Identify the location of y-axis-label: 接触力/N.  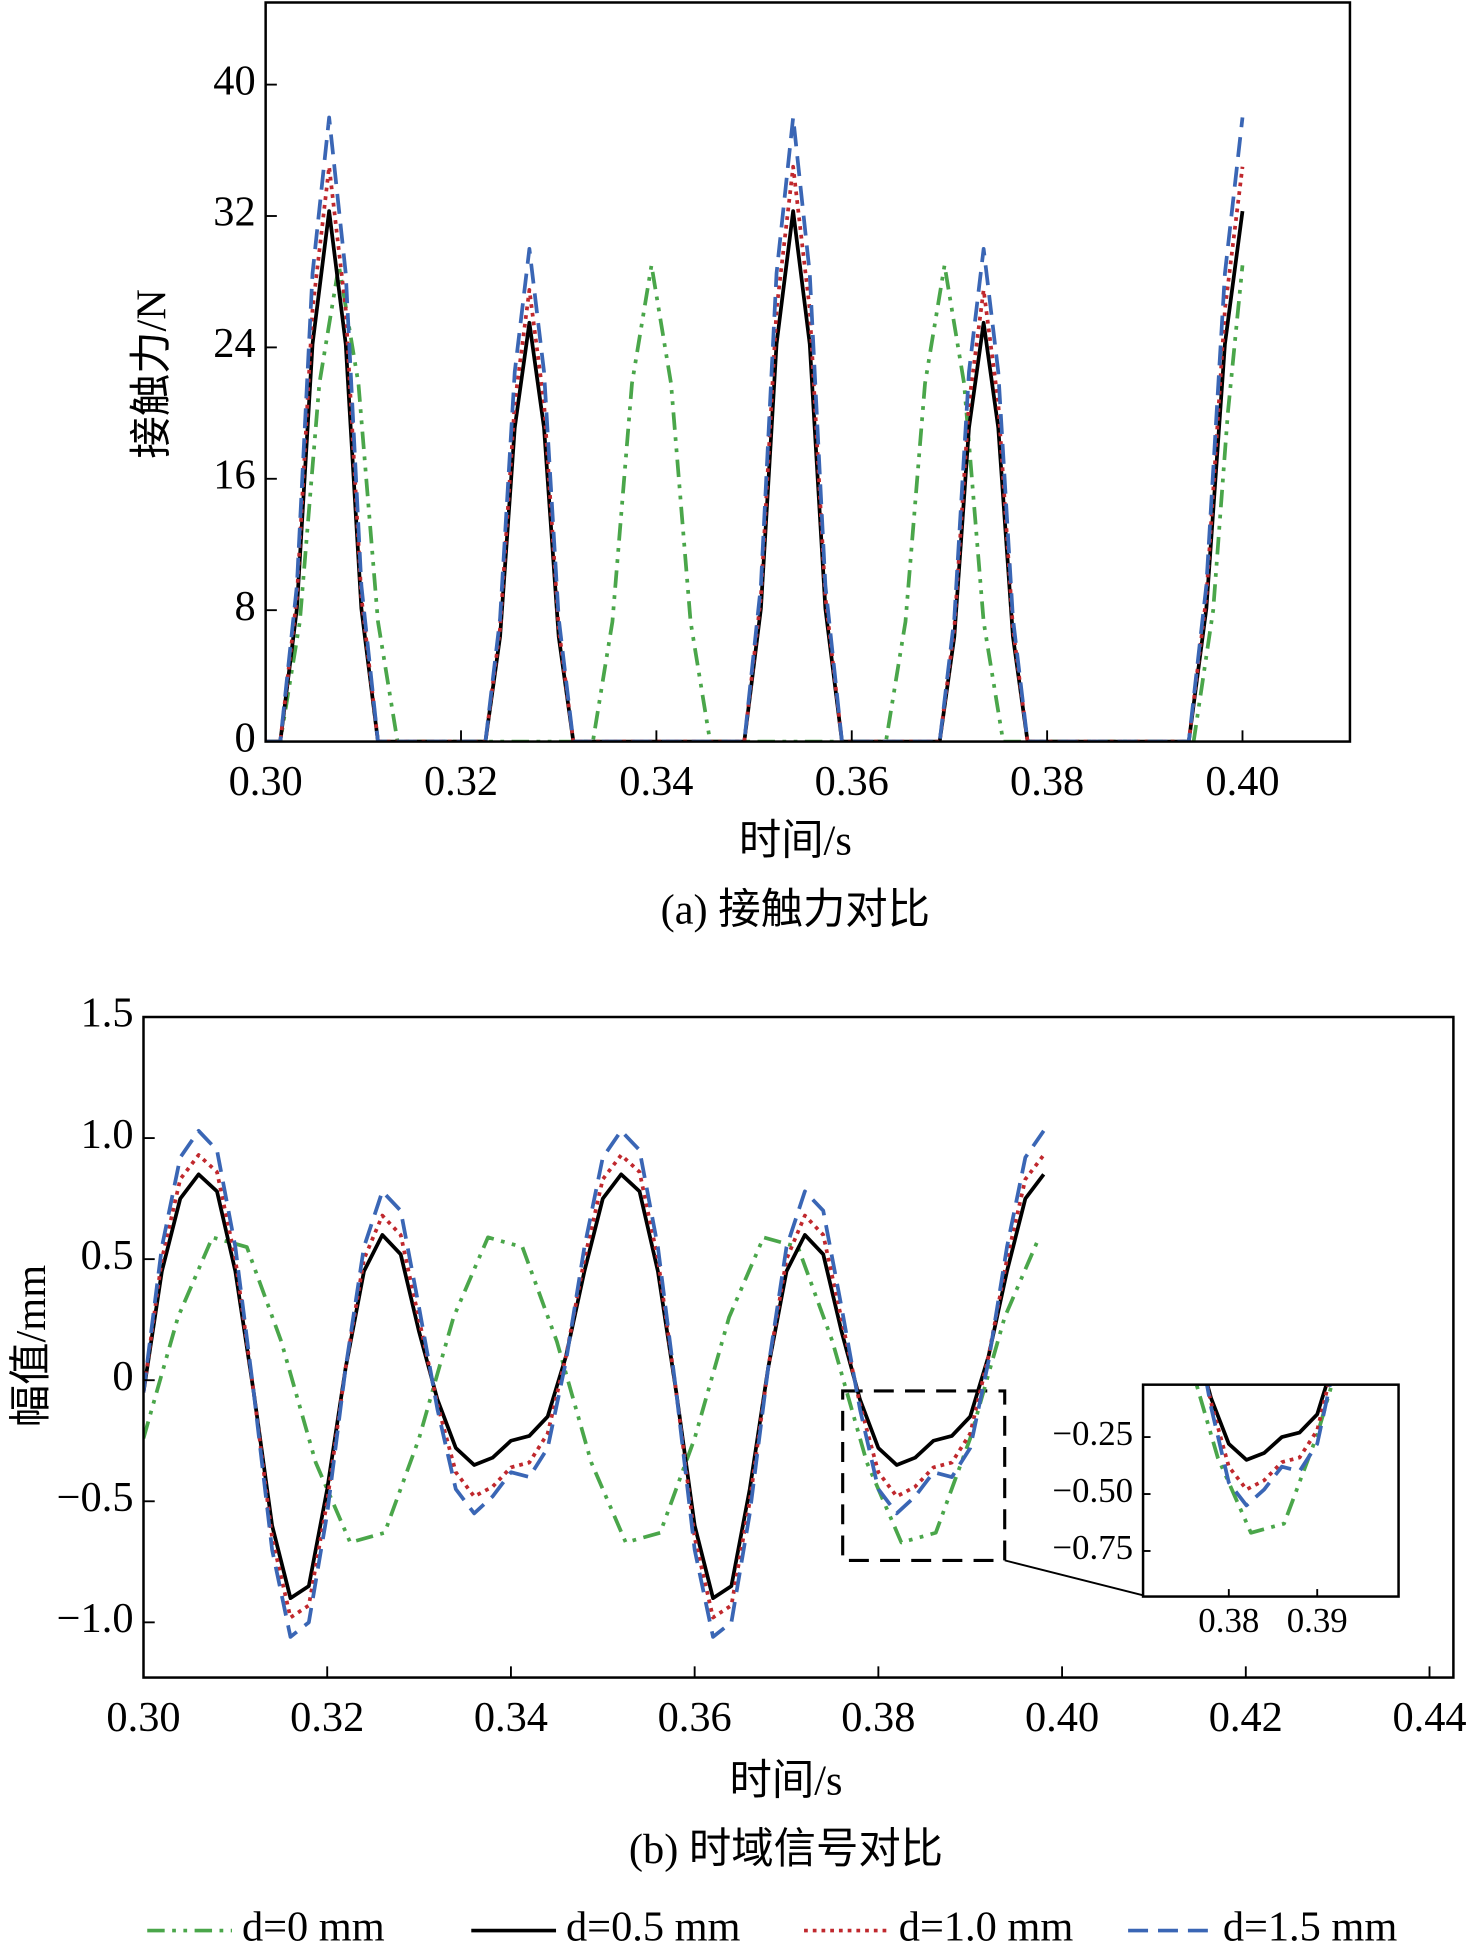
(152, 373).